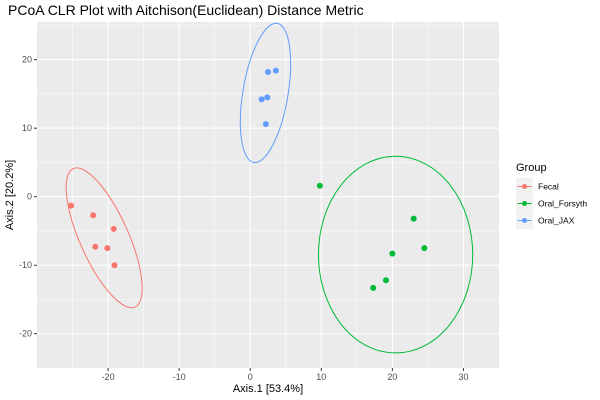 The height and width of the screenshot is (400, 600). I want to click on x-axis-title: Axis.1 [53.4%], so click(268, 389).